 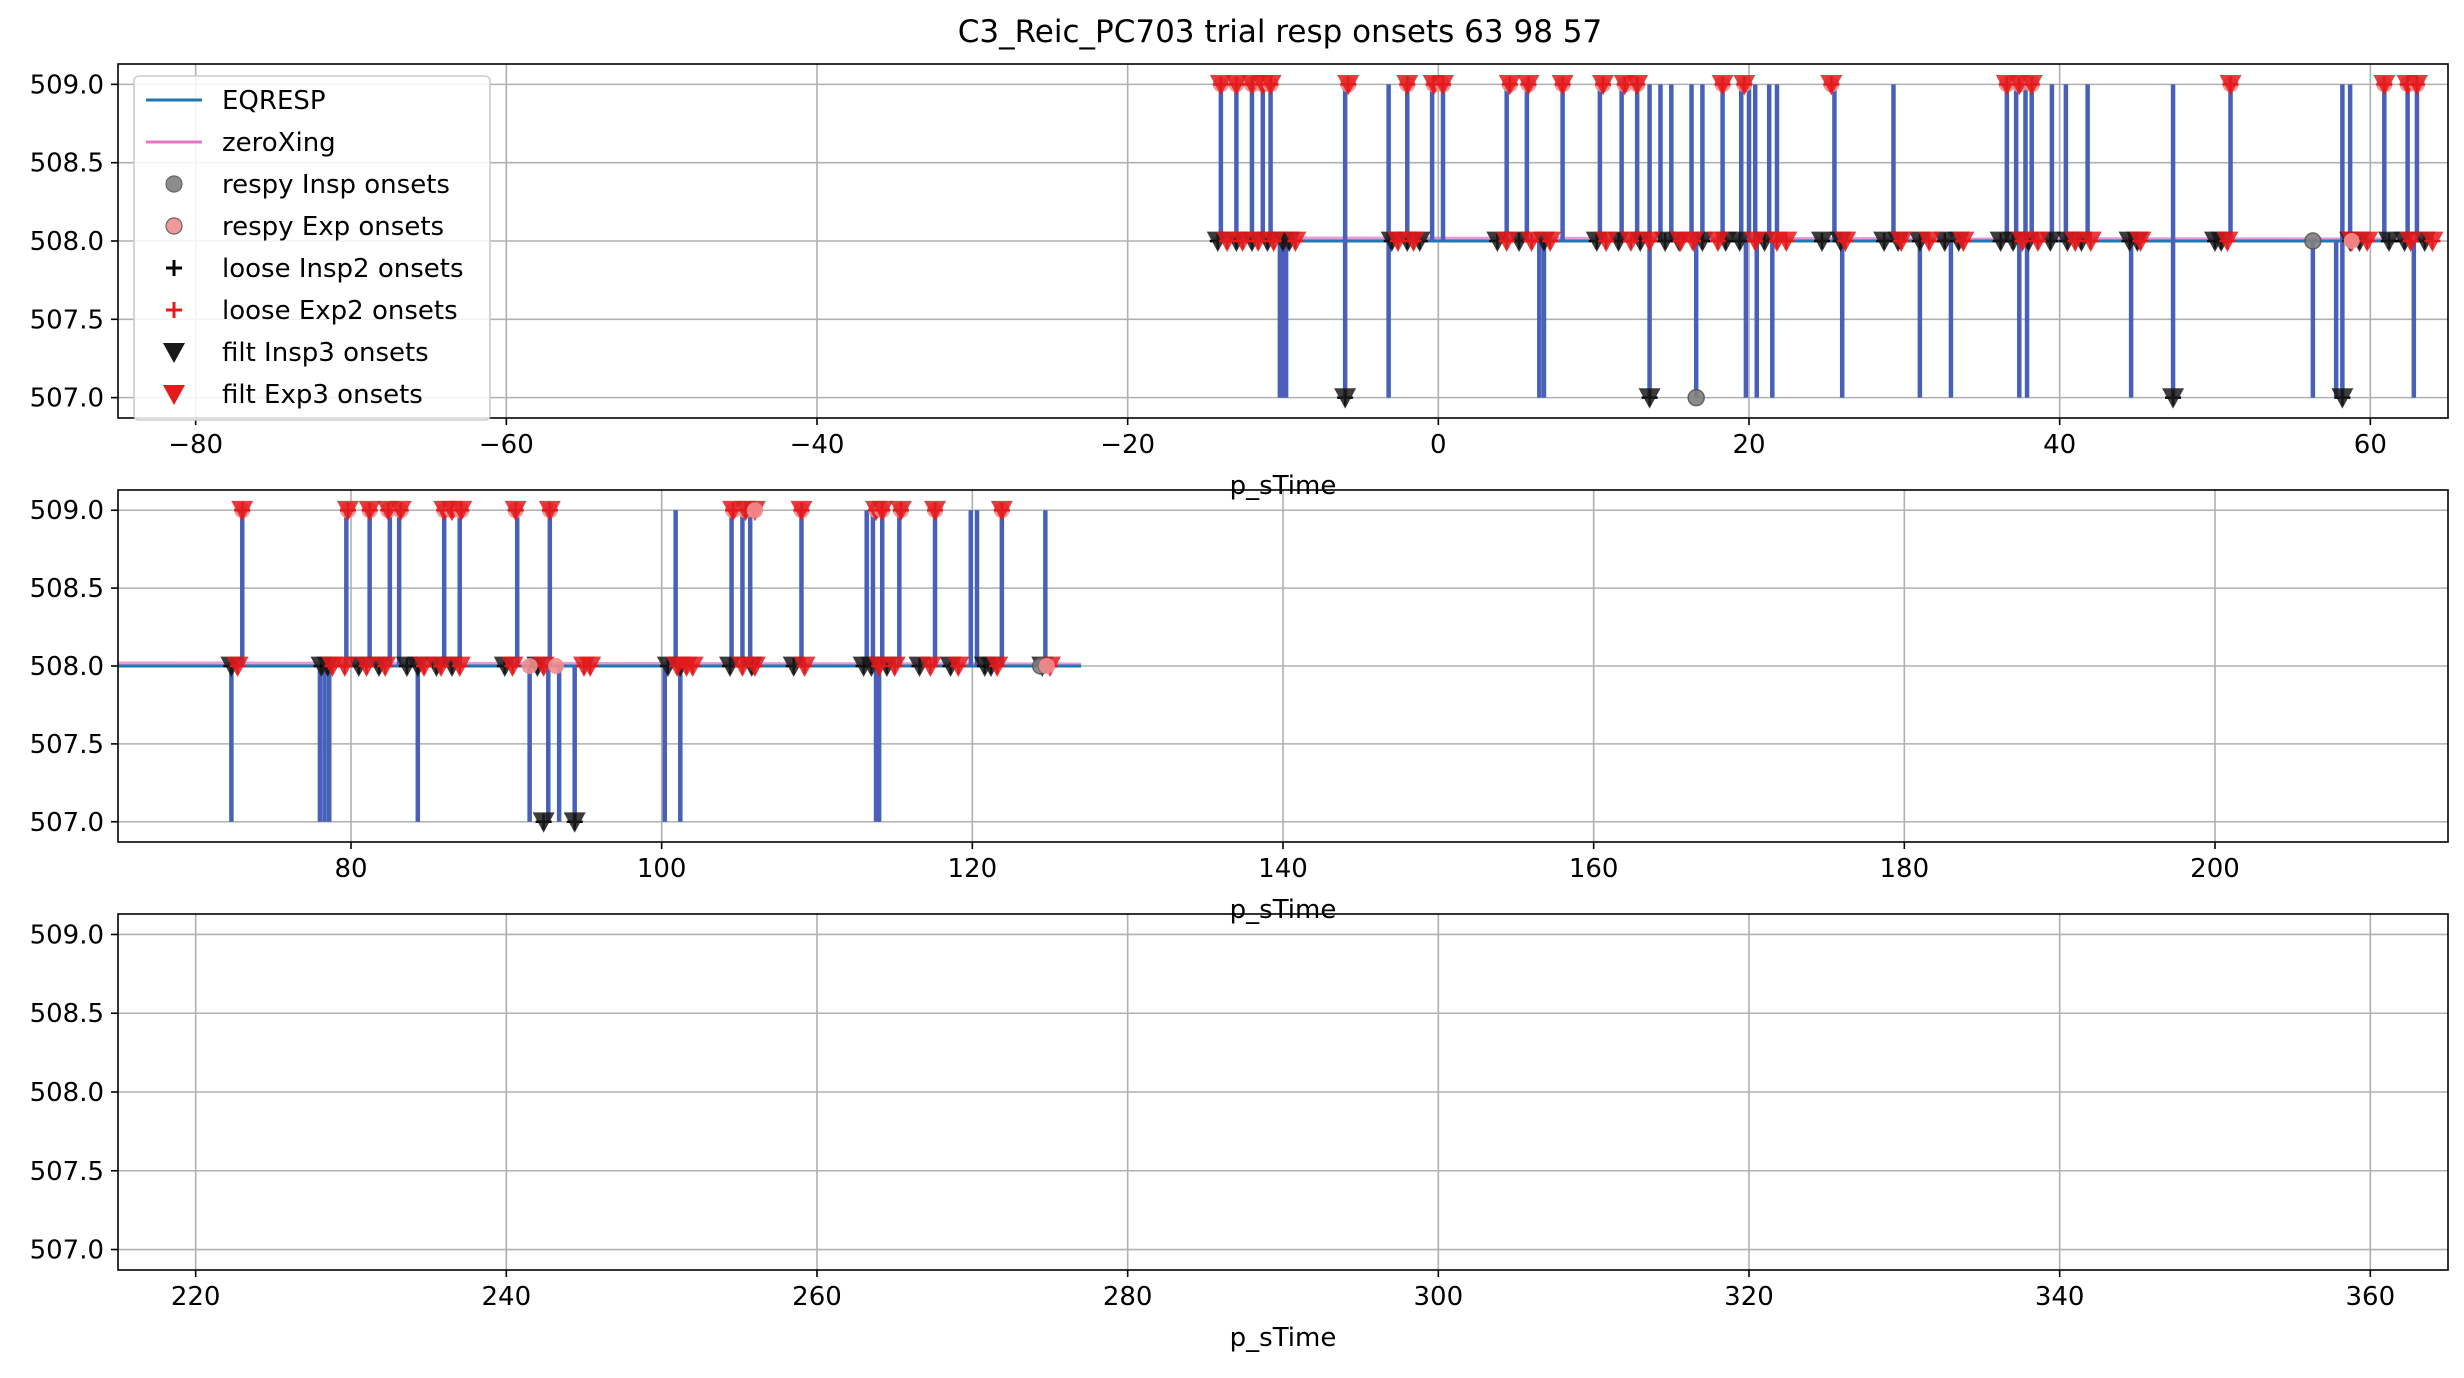 What do you see at coordinates (1439, 1297) in the screenshot?
I see `x-tick-label: 300` at bounding box center [1439, 1297].